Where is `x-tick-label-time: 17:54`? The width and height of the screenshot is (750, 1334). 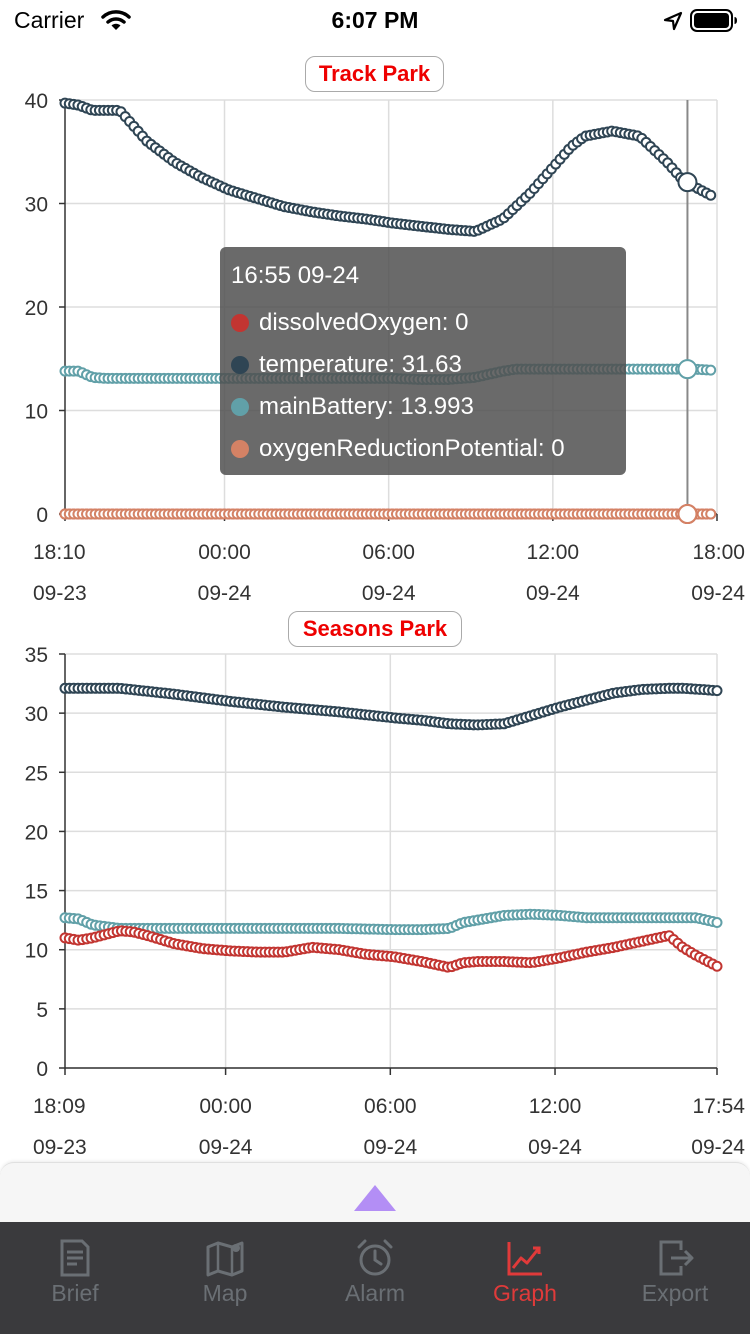 x-tick-label-time: 17:54 is located at coordinates (718, 1106).